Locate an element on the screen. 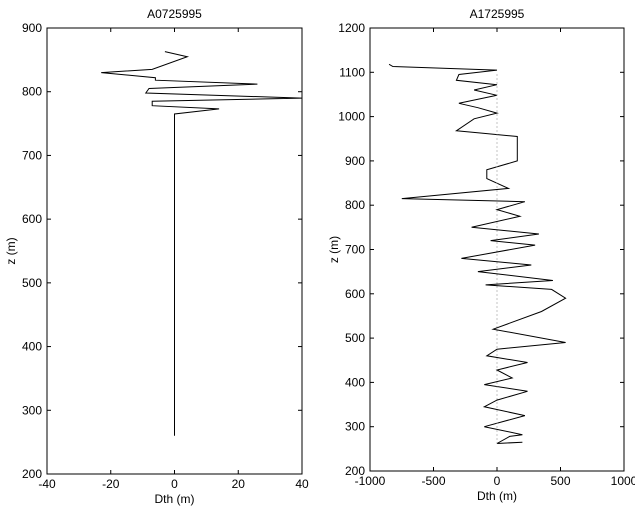  chart2-y-tick-label: 600 is located at coordinates (355, 294).